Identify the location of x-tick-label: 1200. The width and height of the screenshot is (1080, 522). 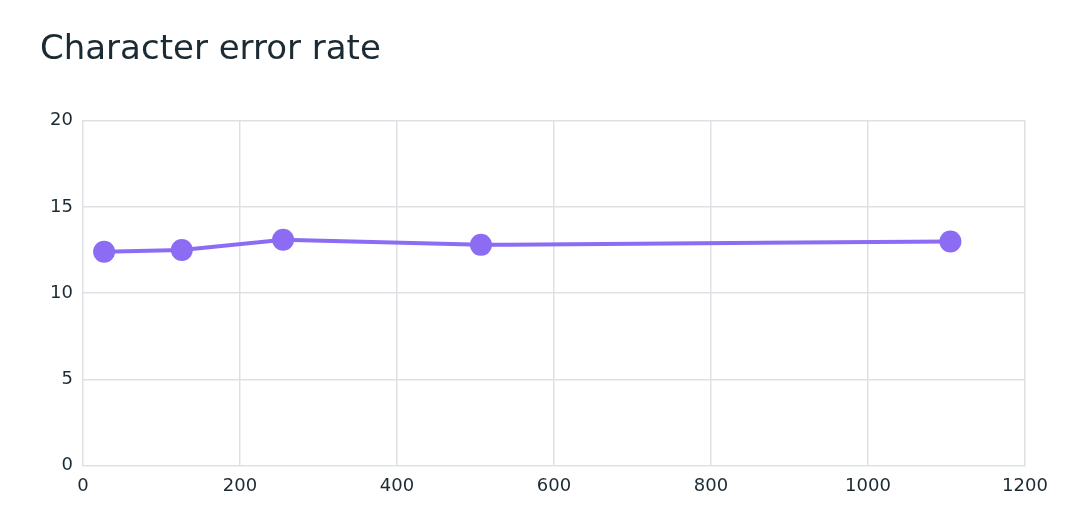
(1025, 484).